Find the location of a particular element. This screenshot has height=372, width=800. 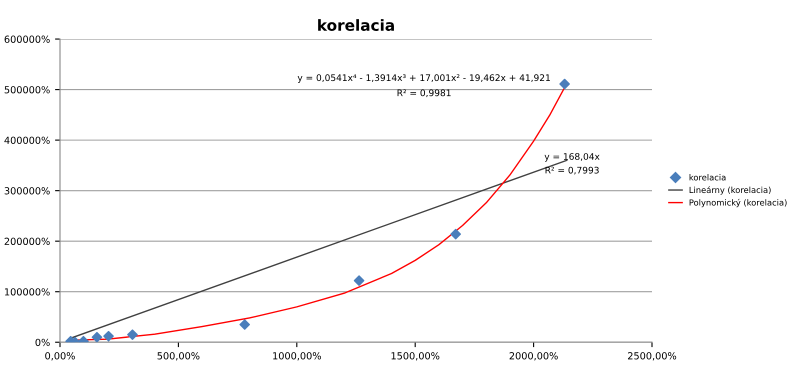

y-tick-label: 0% is located at coordinates (42, 342).